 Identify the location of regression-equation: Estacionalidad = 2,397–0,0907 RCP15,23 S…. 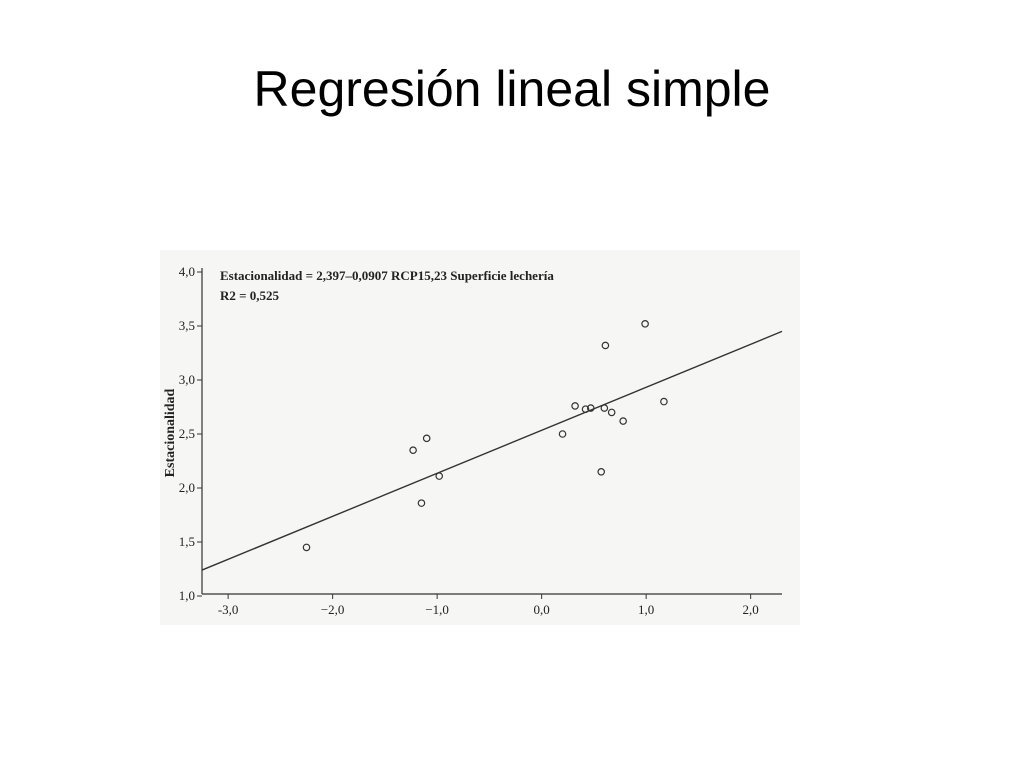
(387, 275).